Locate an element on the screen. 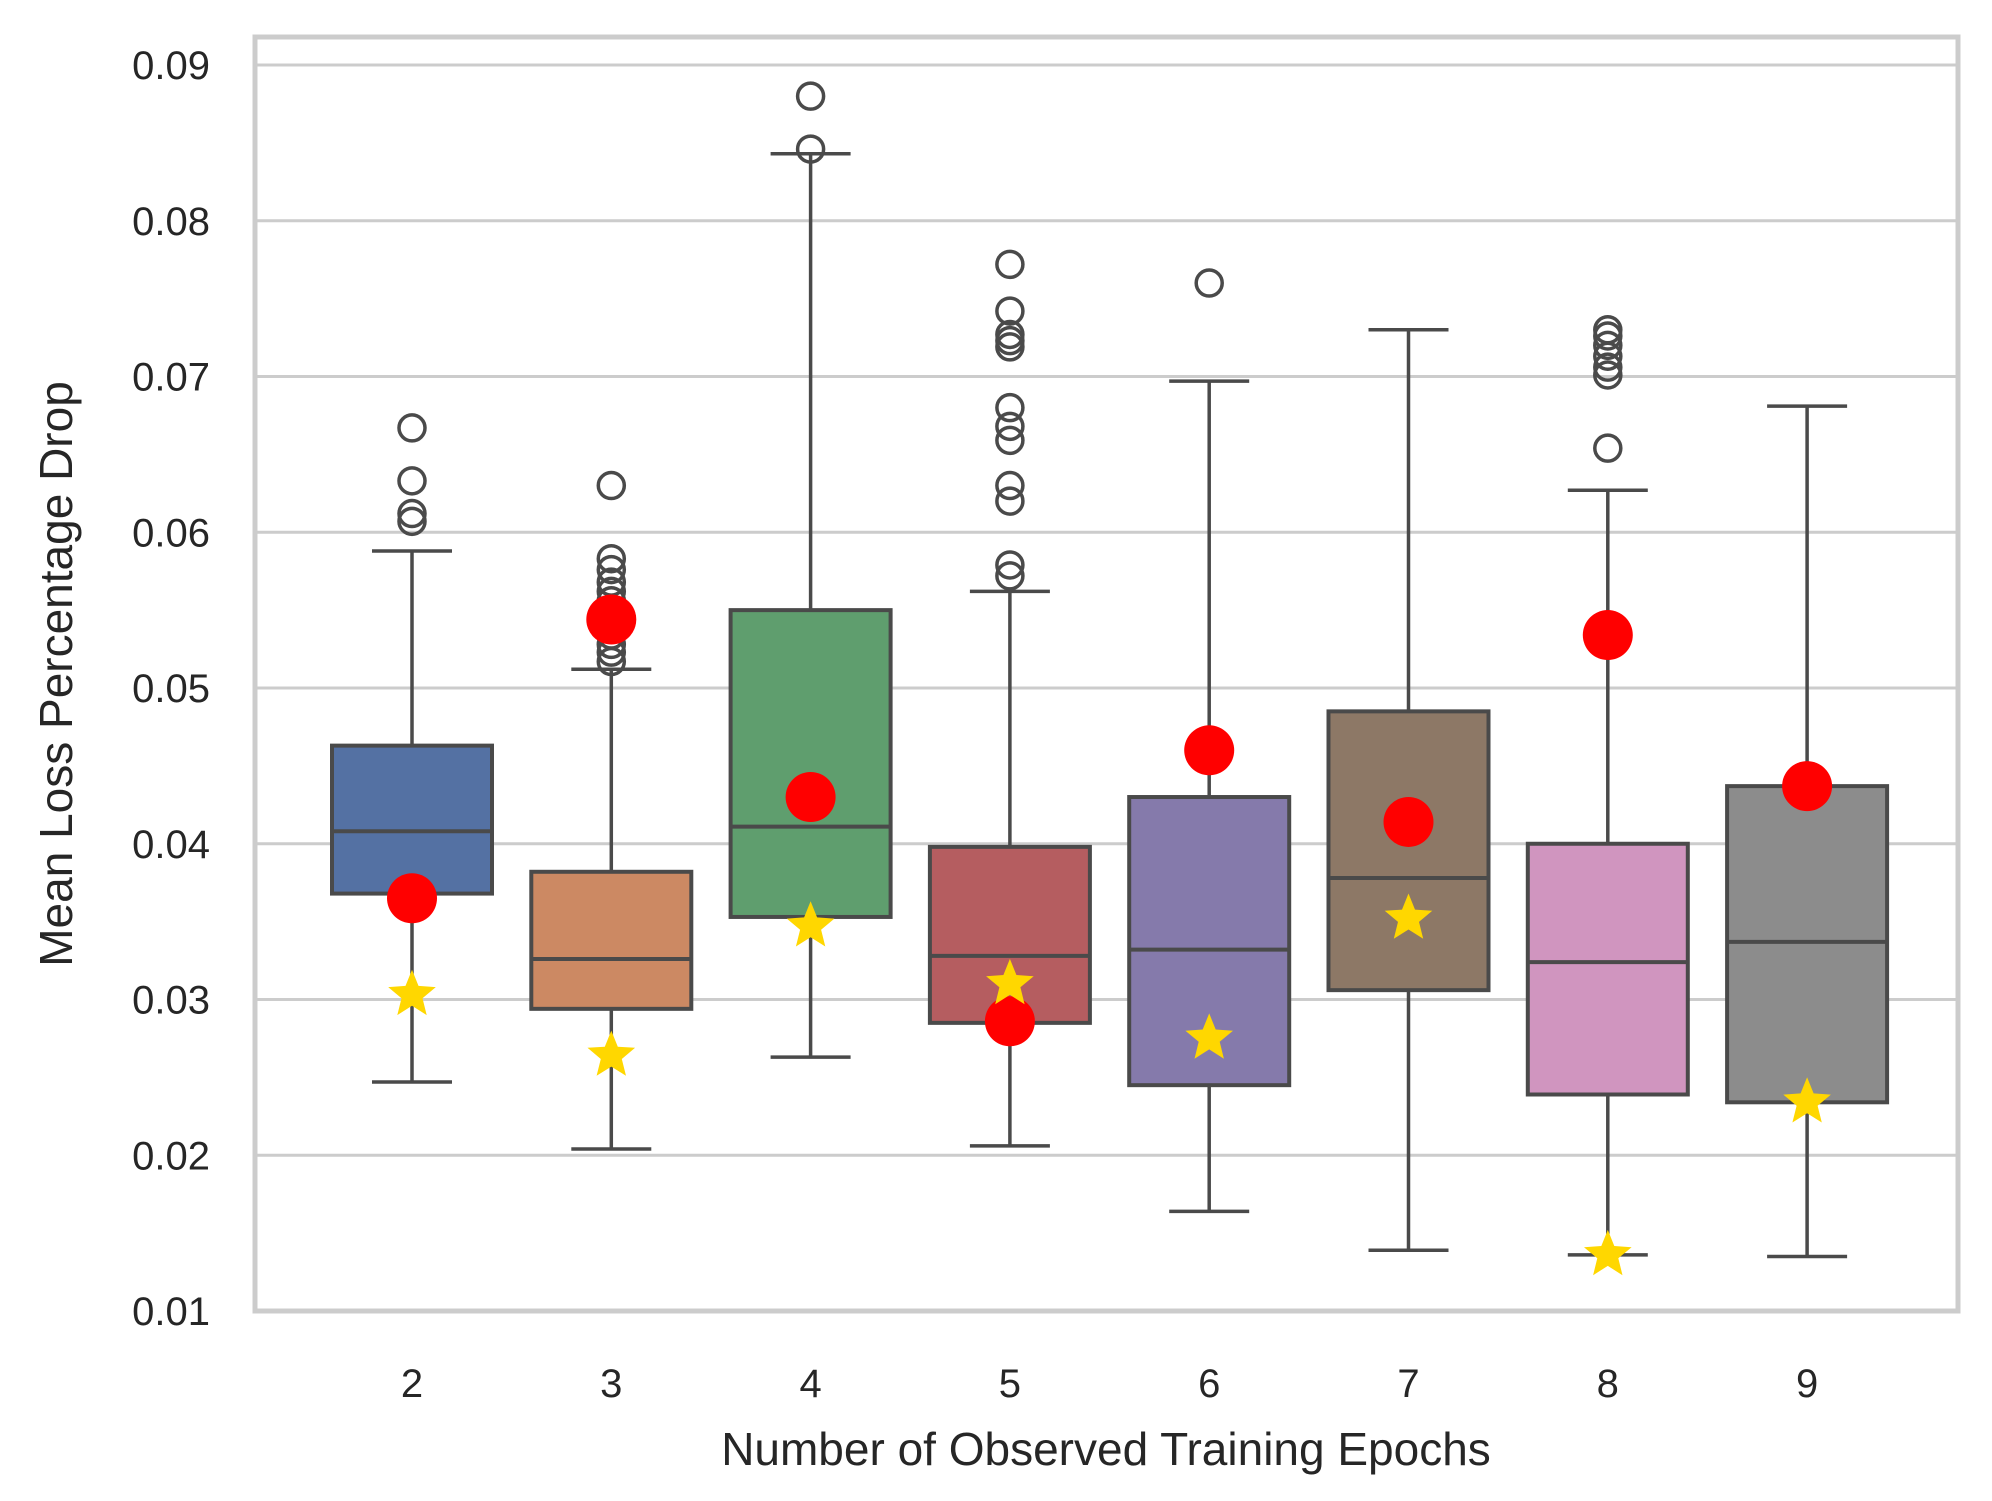 This screenshot has width=1992, height=1501. x-tick-label: 8 is located at coordinates (1608, 1384).